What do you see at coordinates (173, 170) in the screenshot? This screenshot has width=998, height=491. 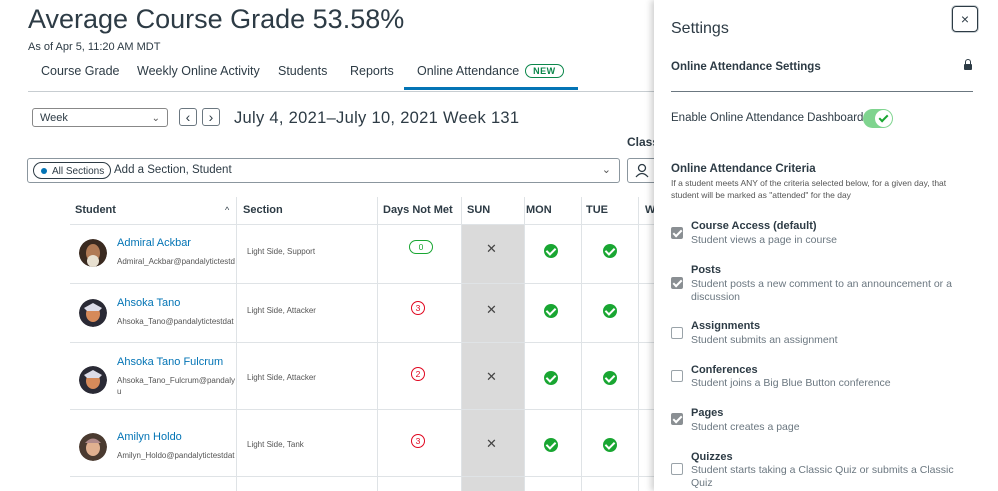 I see `filter-placeholder: Add a Section, Student` at bounding box center [173, 170].